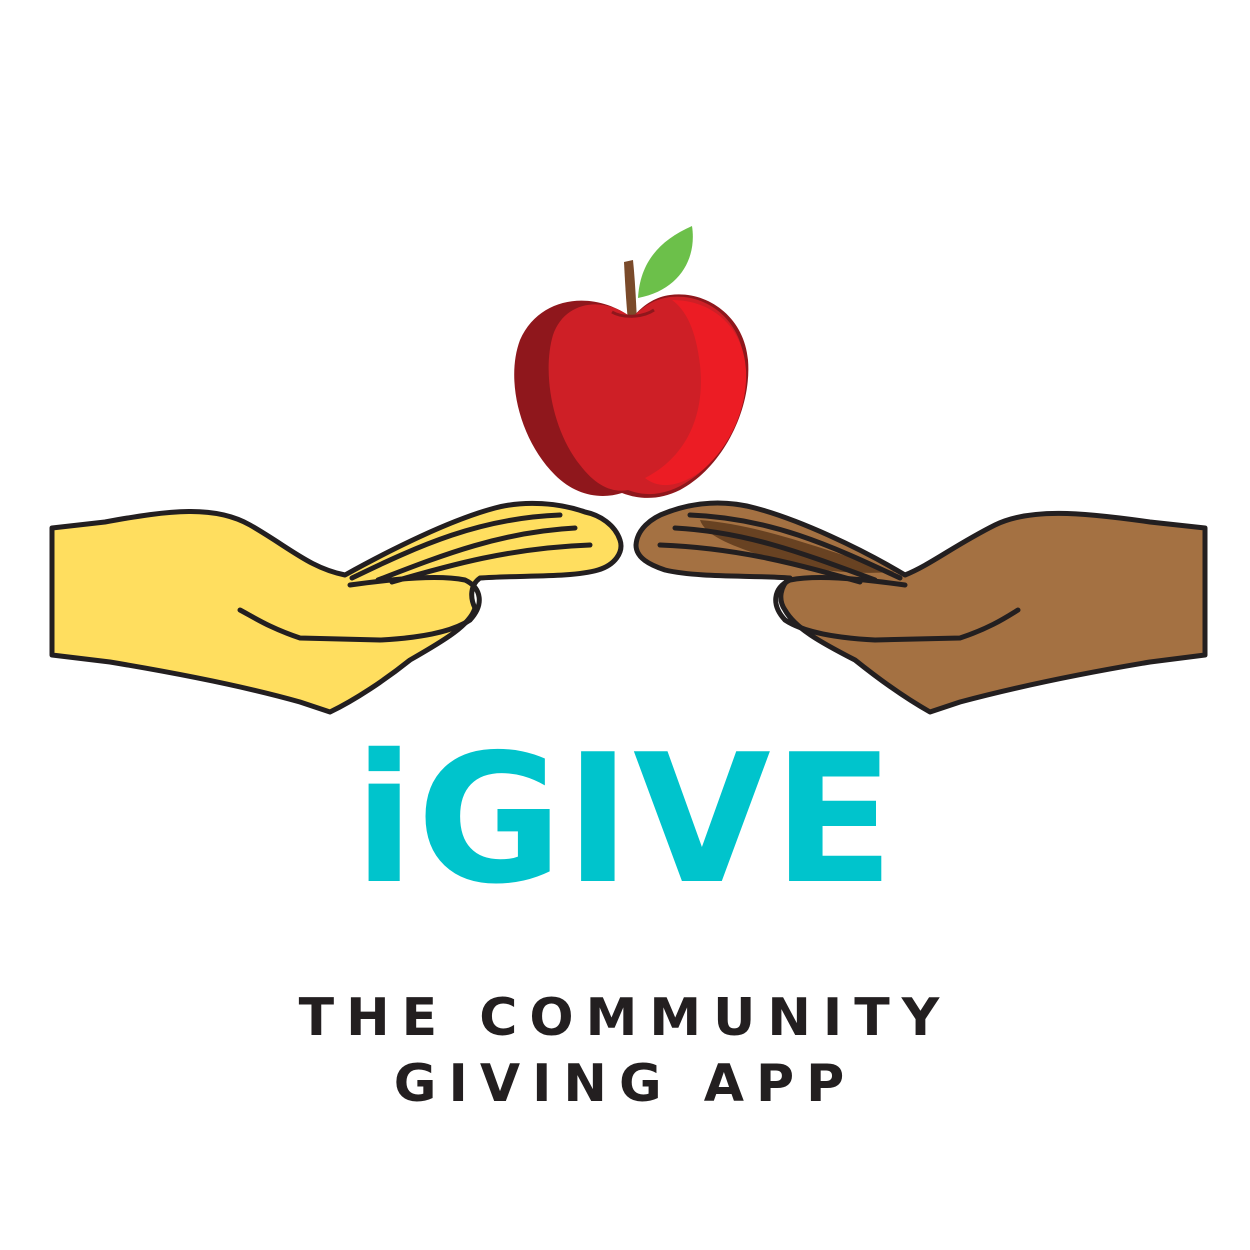 The width and height of the screenshot is (1250, 1250). I want to click on tagline-line-1: THE COMMUNITY, so click(625, 1018).